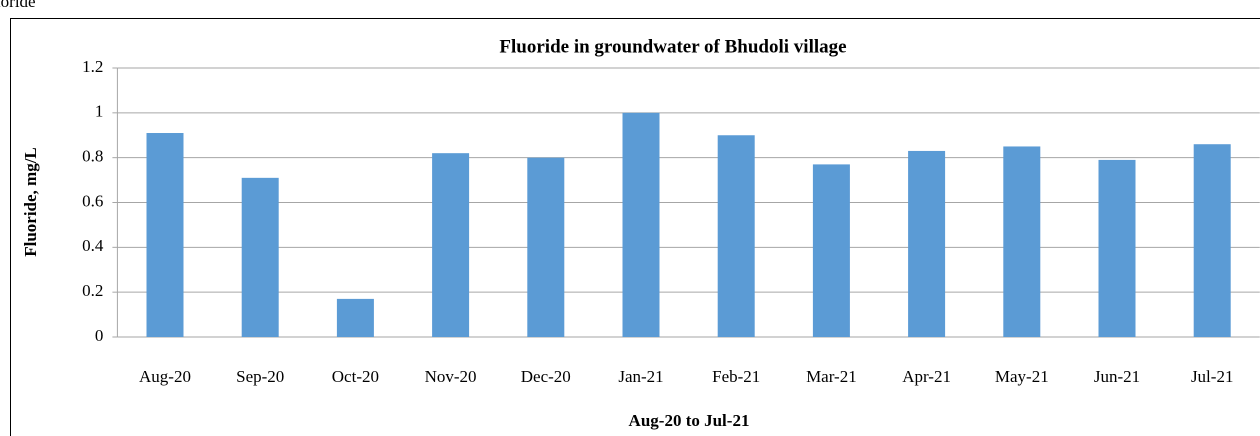  What do you see at coordinates (92, 156) in the screenshot?
I see `y-tick-label: 0.8` at bounding box center [92, 156].